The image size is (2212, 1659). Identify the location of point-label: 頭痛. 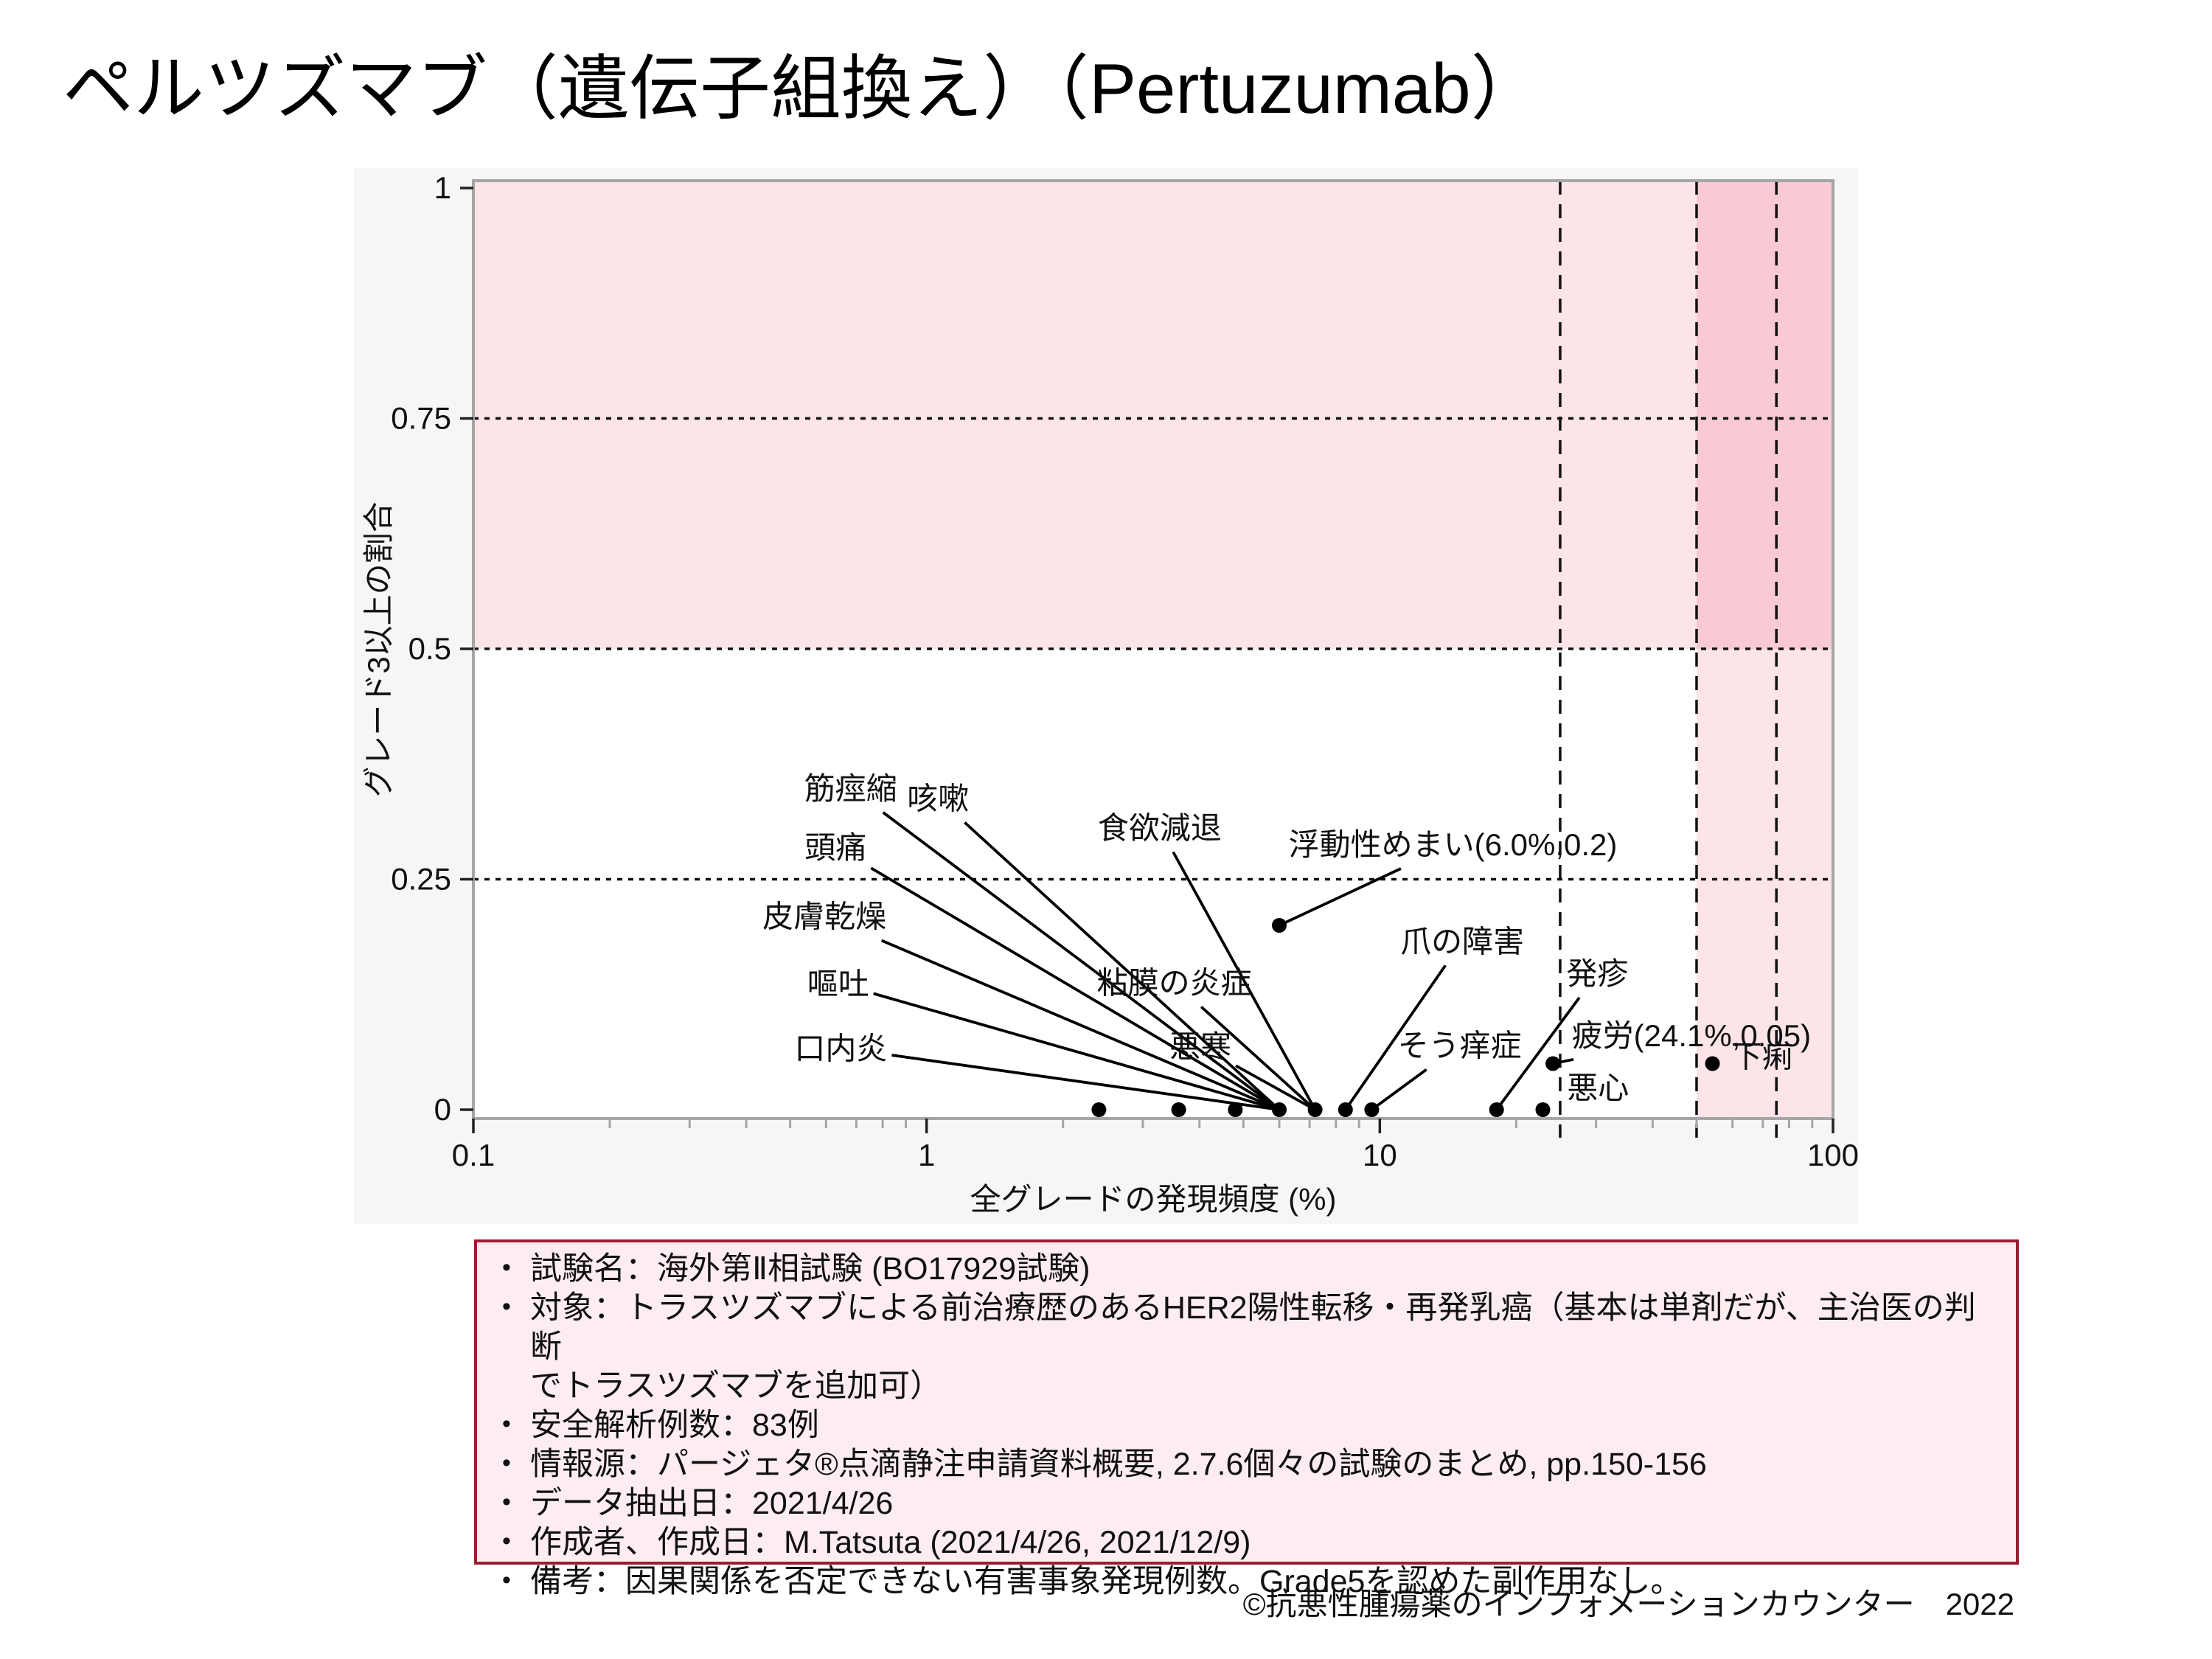
(835, 847).